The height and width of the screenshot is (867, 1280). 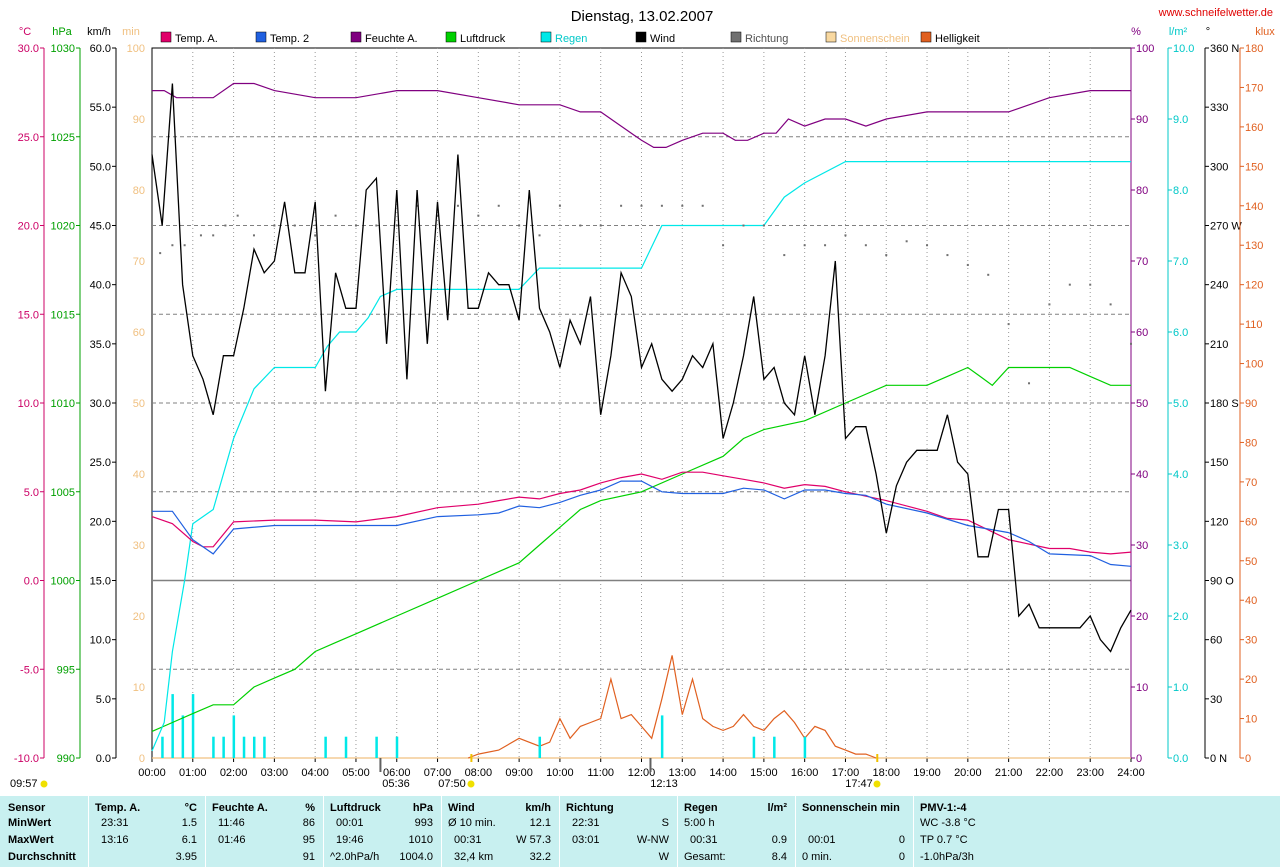 What do you see at coordinates (672, 707) in the screenshot?
I see `series-line-helligkeit` at bounding box center [672, 707].